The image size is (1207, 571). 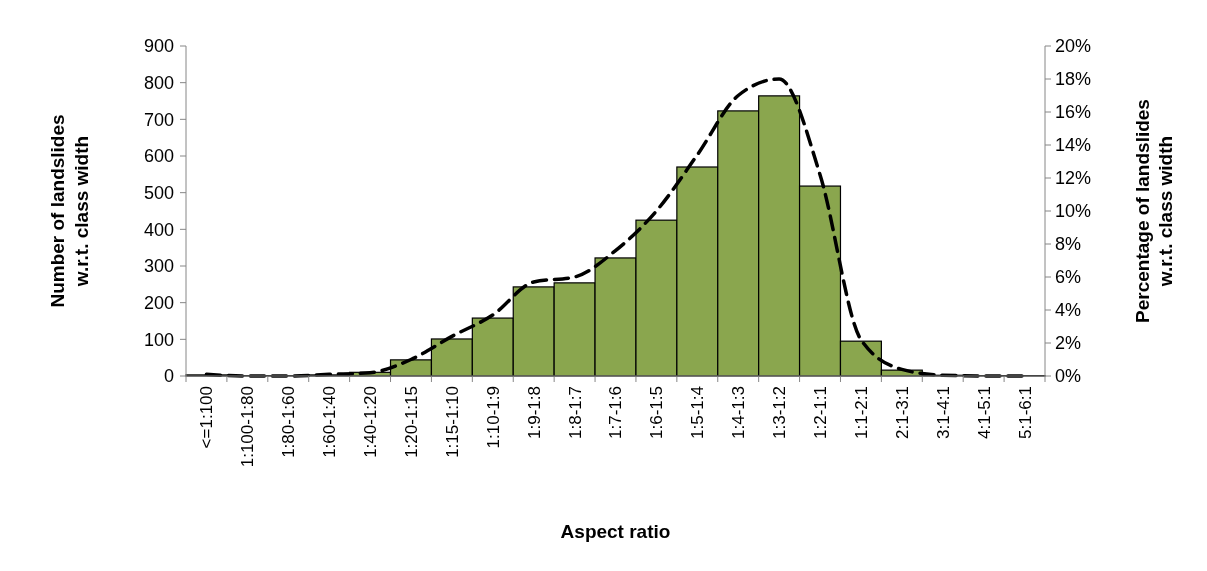 I want to click on y2-tick-label: 18%, so click(x=1073, y=79).